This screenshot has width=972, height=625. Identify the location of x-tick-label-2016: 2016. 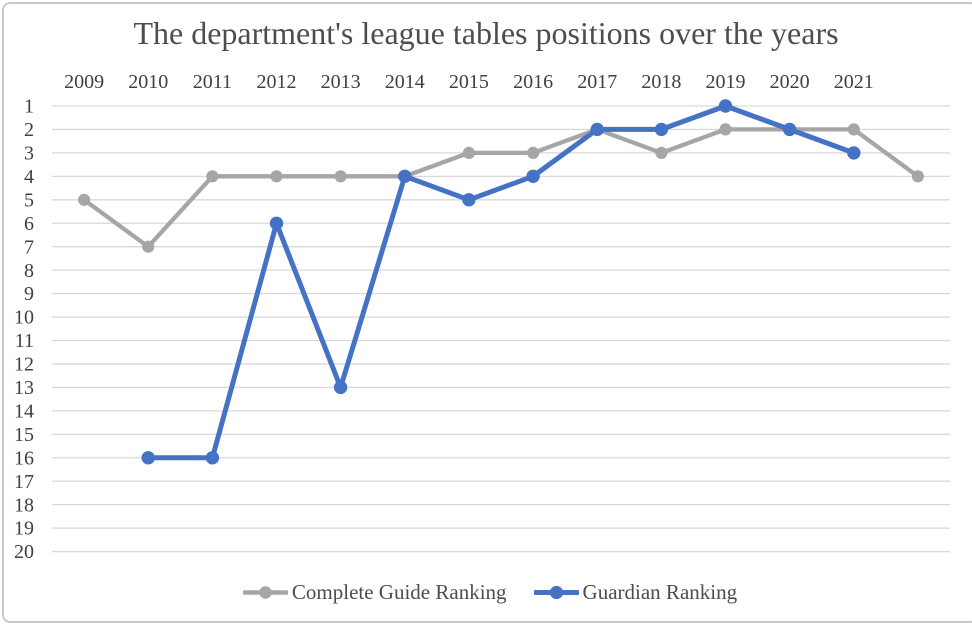
(533, 82).